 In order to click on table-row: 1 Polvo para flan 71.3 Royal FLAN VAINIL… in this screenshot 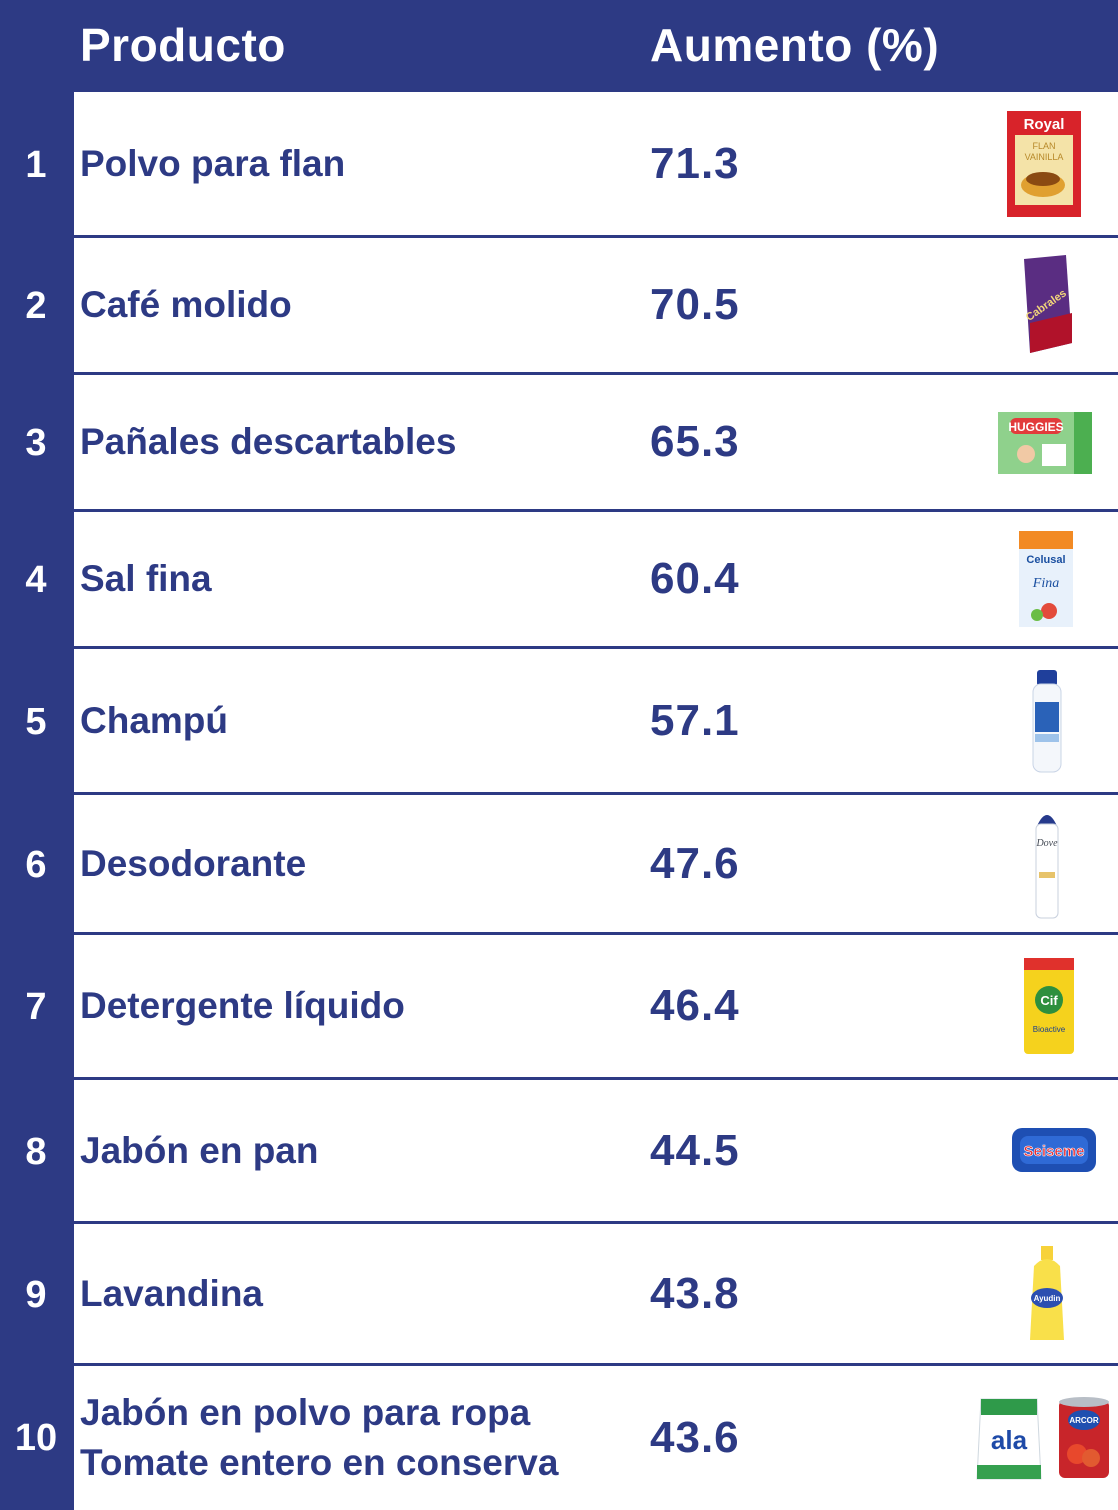, I will do `click(559, 165)`.